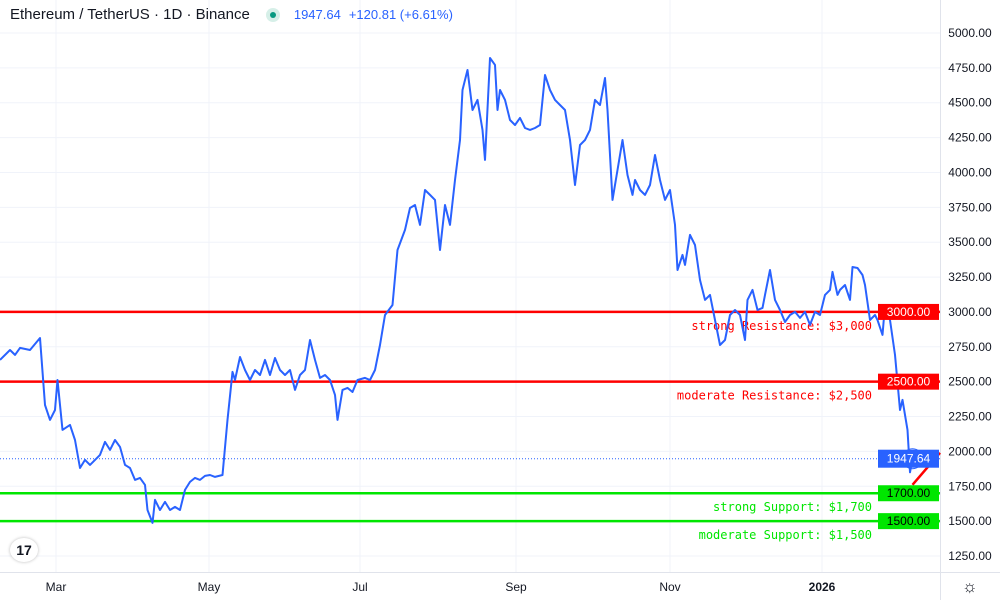 Image resolution: width=1000 pixels, height=600 pixels. I want to click on x-tick-label: Nov, so click(669, 587).